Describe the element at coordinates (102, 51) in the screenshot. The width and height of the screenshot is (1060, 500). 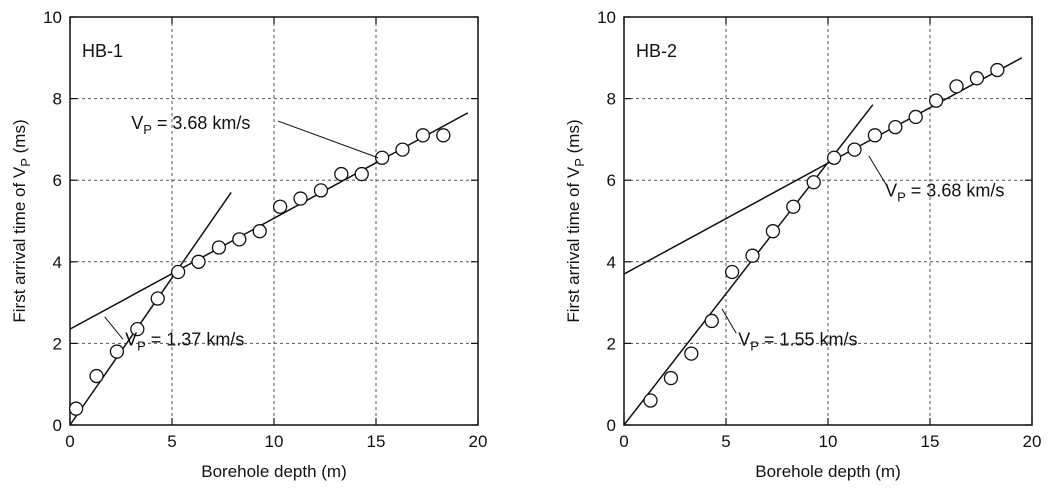
I see `panel-label: HB-1` at that location.